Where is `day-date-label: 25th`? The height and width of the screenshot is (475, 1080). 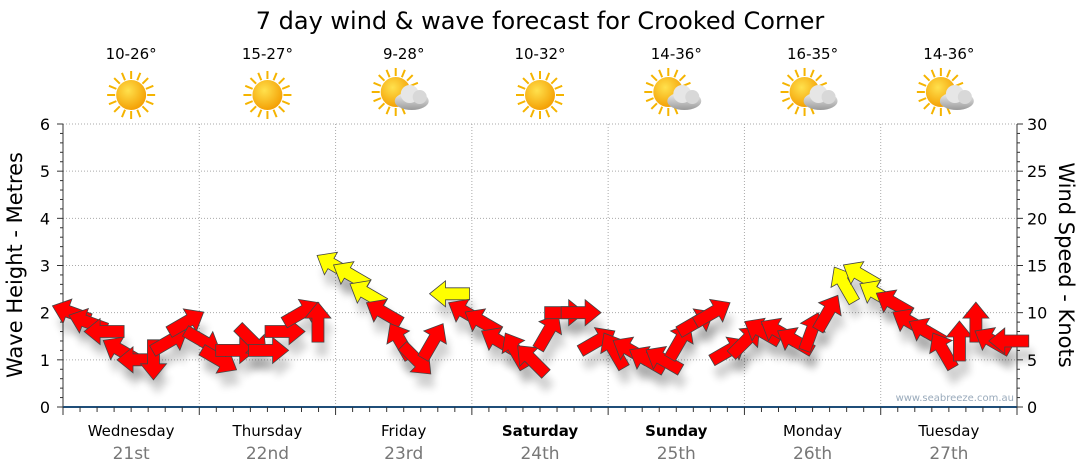
day-date-label: 25th is located at coordinates (676, 454).